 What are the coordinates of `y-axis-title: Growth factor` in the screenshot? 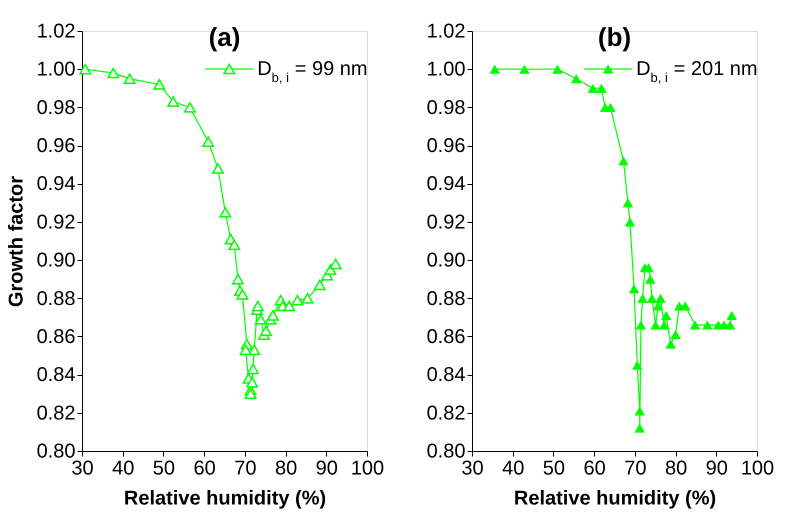 It's located at (17, 242).